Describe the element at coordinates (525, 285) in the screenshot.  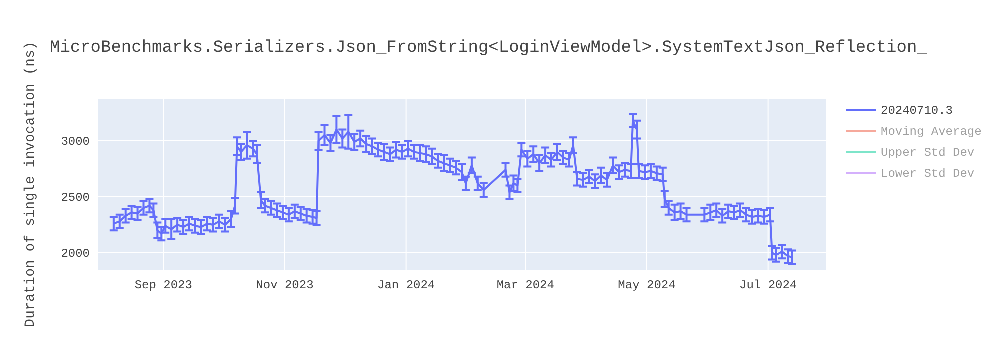
I see `x-tick-label: Mar 2024` at that location.